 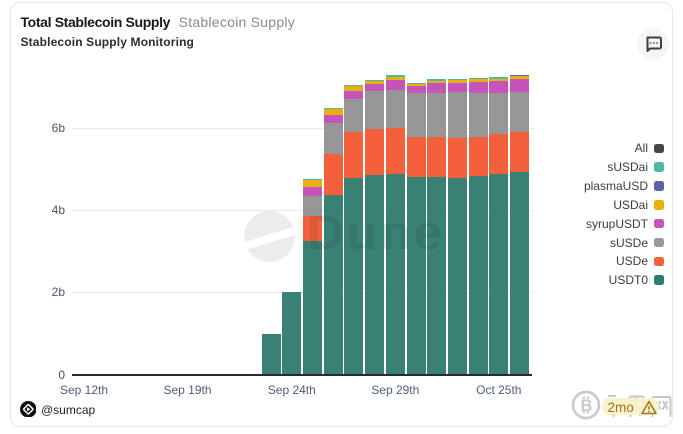 What do you see at coordinates (586, 406) in the screenshot?
I see `svg-text: B` at bounding box center [586, 406].